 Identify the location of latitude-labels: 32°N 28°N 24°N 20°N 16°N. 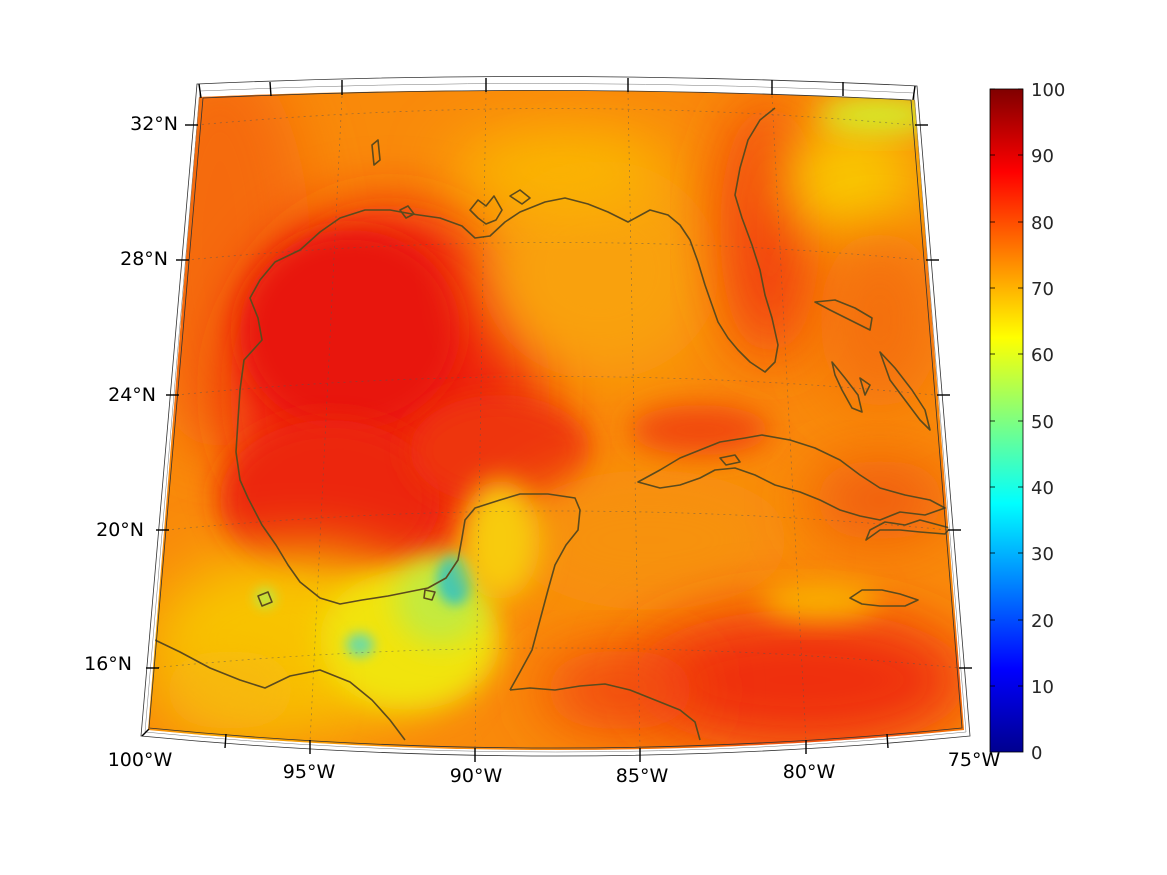
(131, 394).